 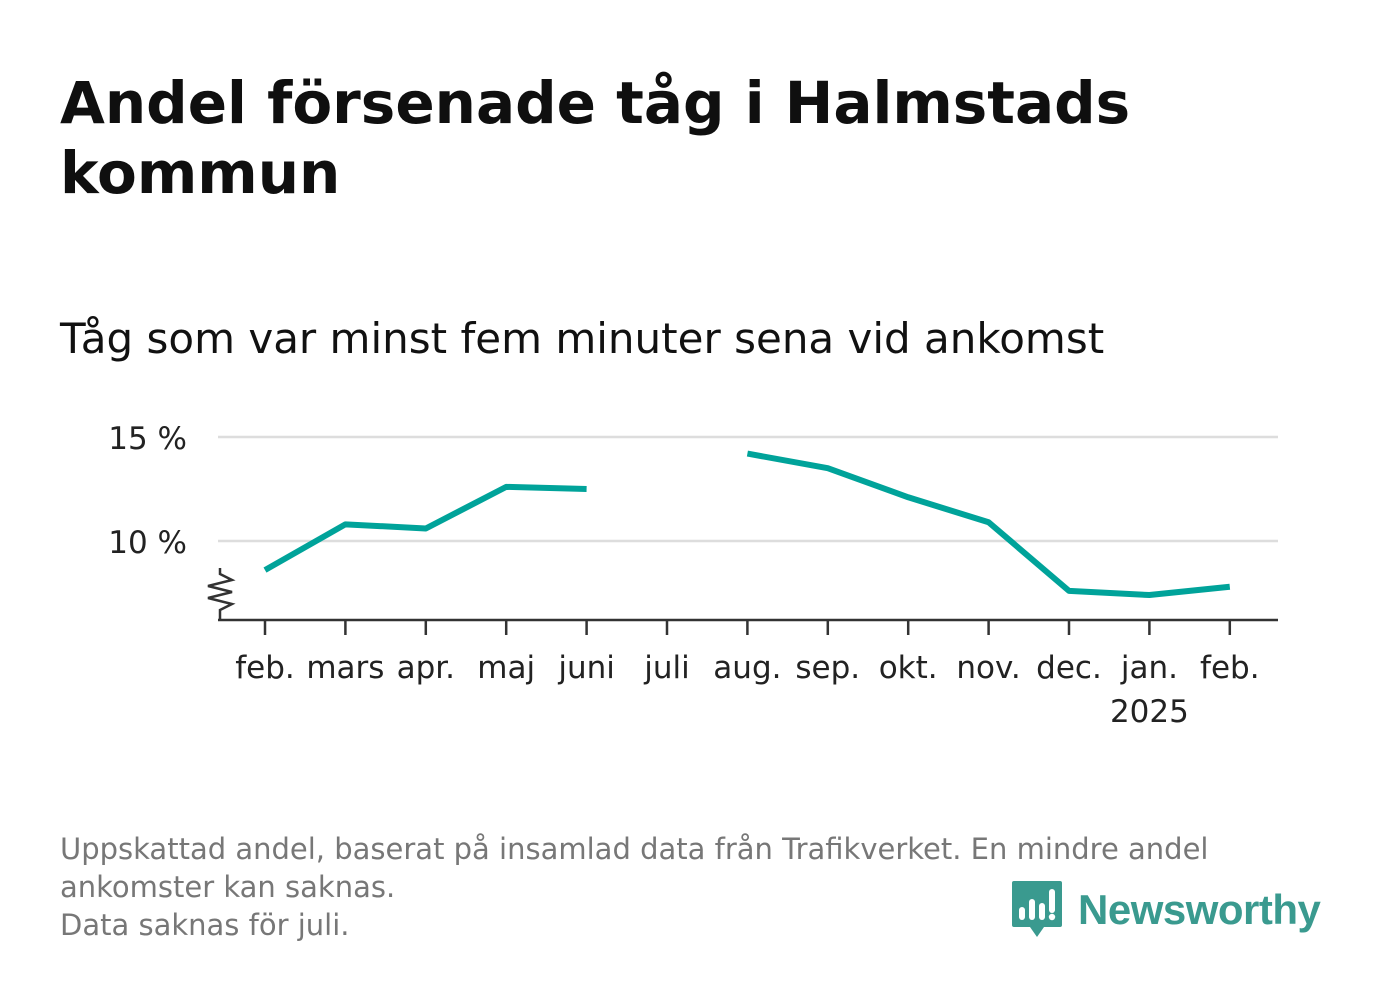 What do you see at coordinates (506, 668) in the screenshot?
I see `x-tick-label: maj` at bounding box center [506, 668].